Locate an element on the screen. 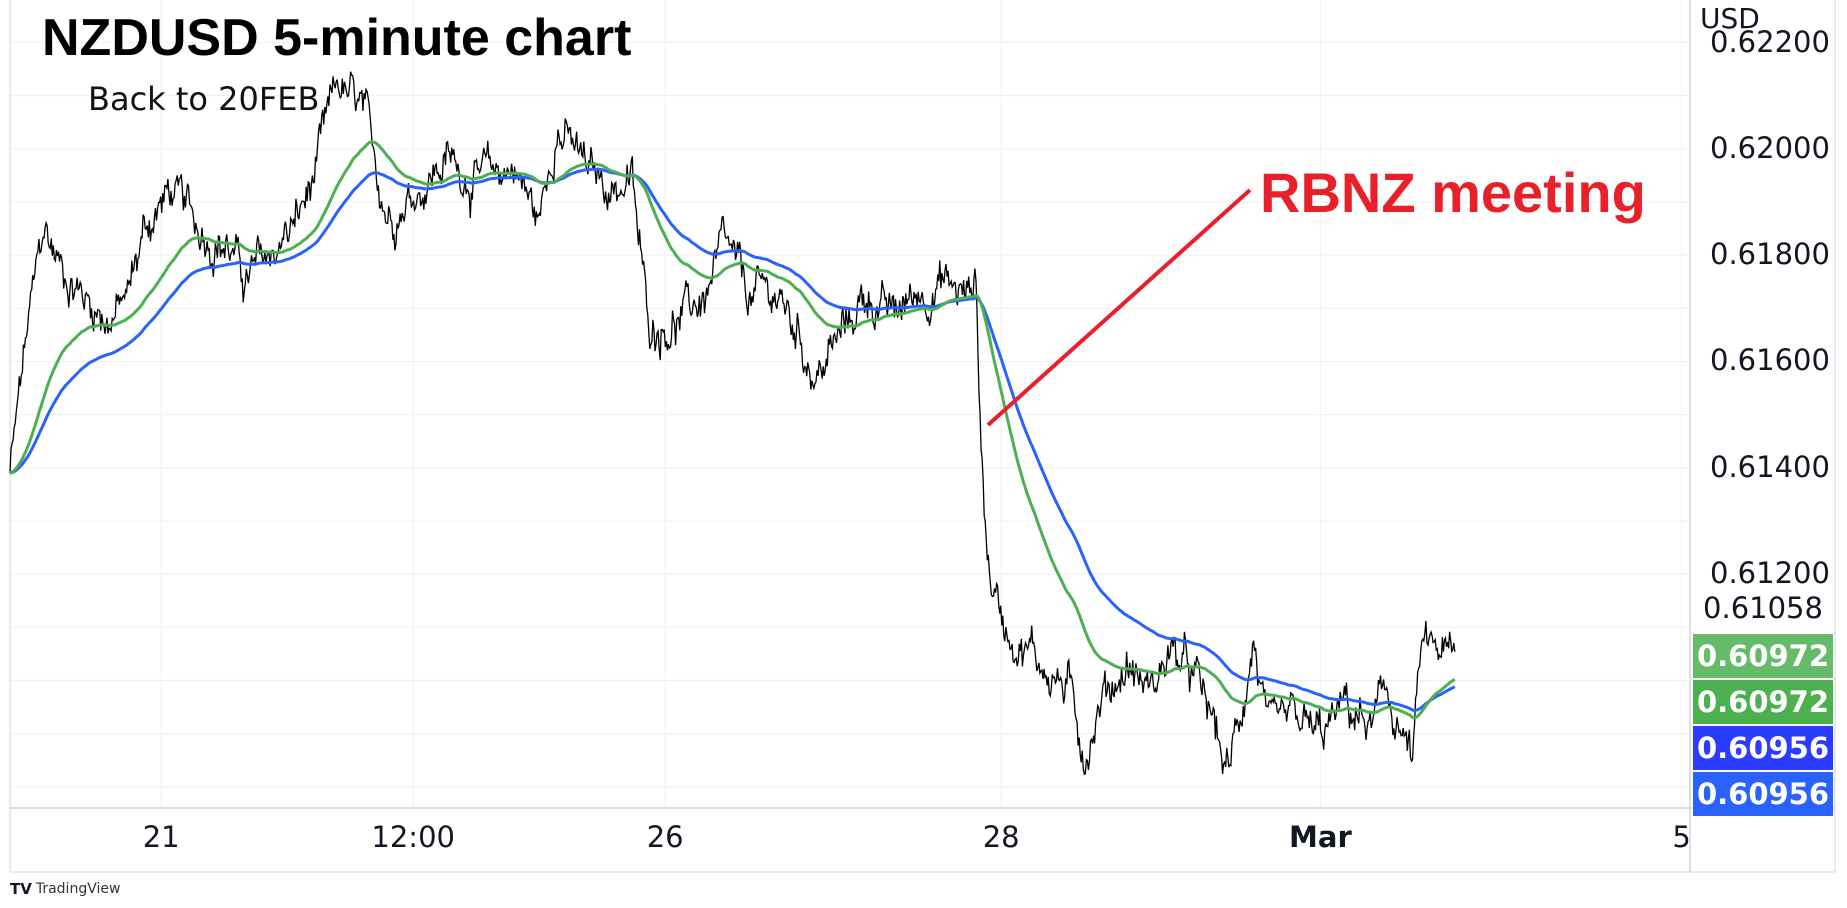 This screenshot has width=1847, height=908. y-tick-label: 0.61600 is located at coordinates (1770, 360).